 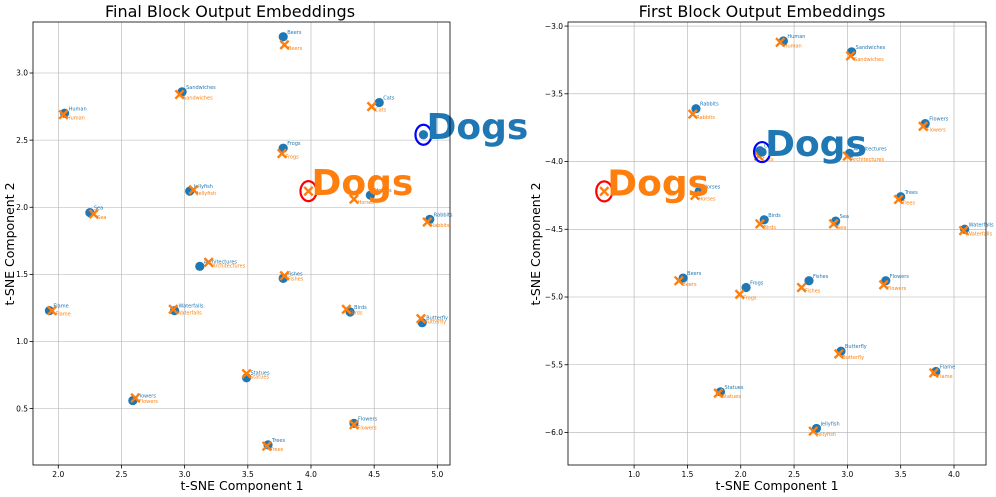 I want to click on chart-title: Final Block Output Embeddings, so click(x=230, y=11).